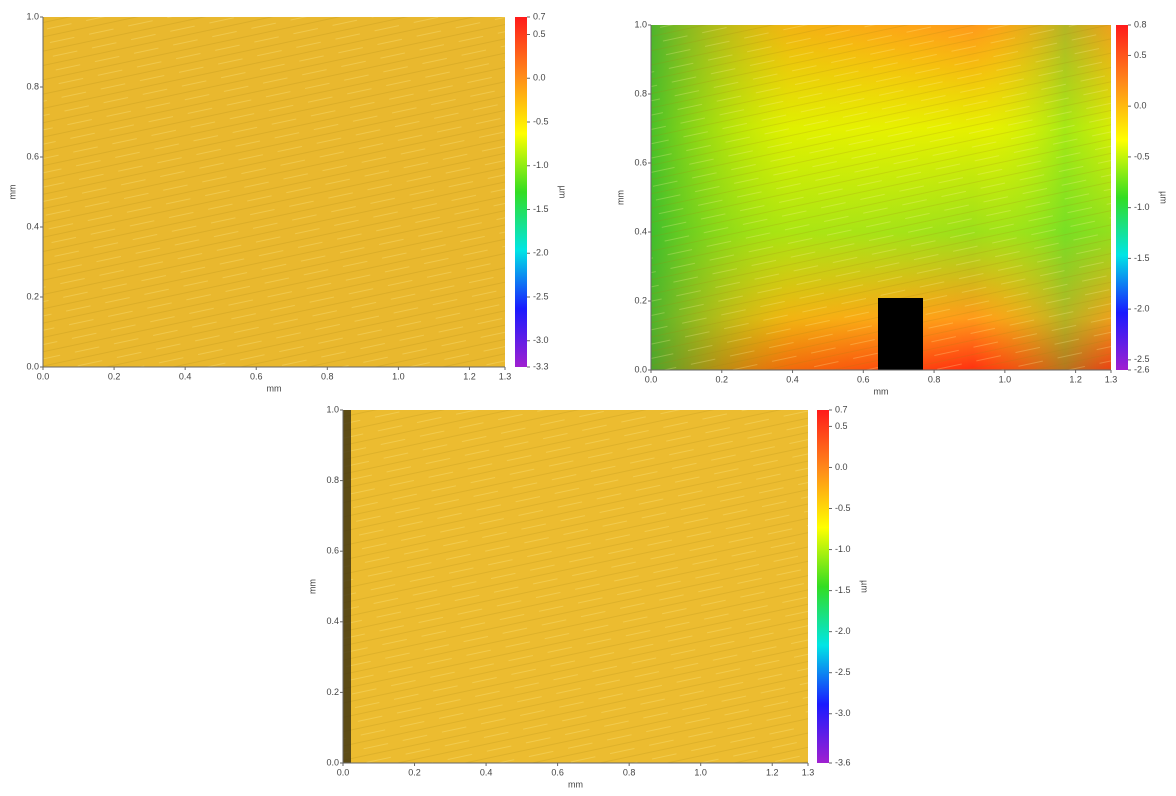 The image size is (1176, 796). Describe the element at coordinates (541, 366) in the screenshot. I see `colorbar-tick-label: -3.3` at that location.